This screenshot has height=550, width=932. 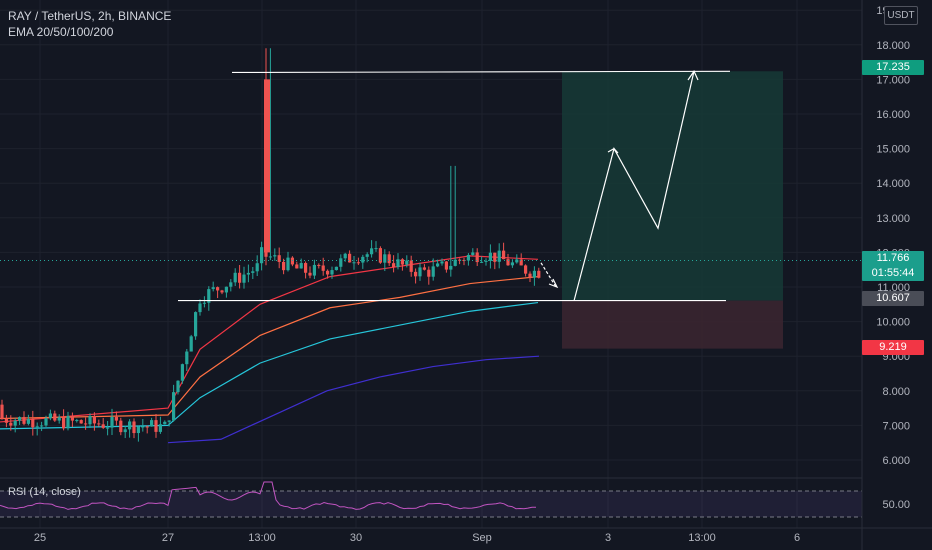 What do you see at coordinates (267, 166) in the screenshot?
I see `spike-candle-body` at bounding box center [267, 166].